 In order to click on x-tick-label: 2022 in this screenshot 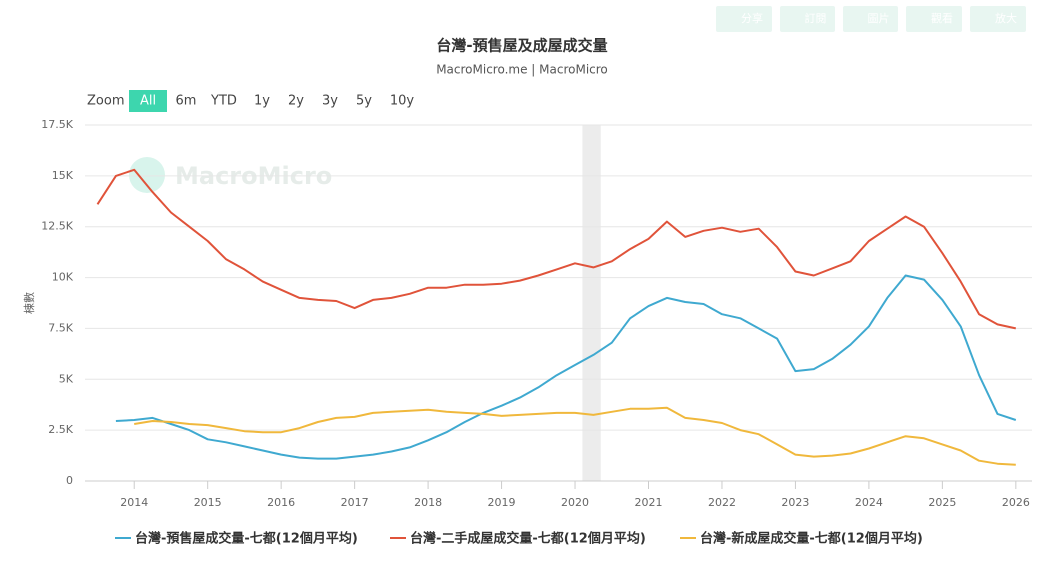, I will do `click(722, 502)`.